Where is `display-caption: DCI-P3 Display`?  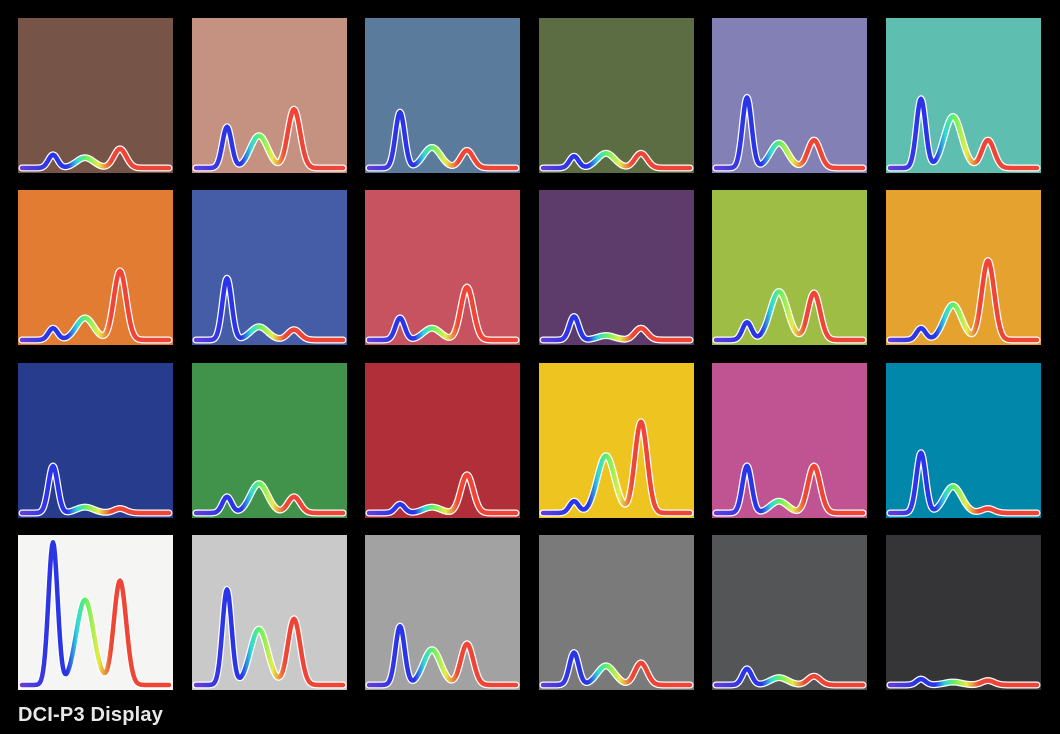 display-caption: DCI-P3 Display is located at coordinates (91, 715).